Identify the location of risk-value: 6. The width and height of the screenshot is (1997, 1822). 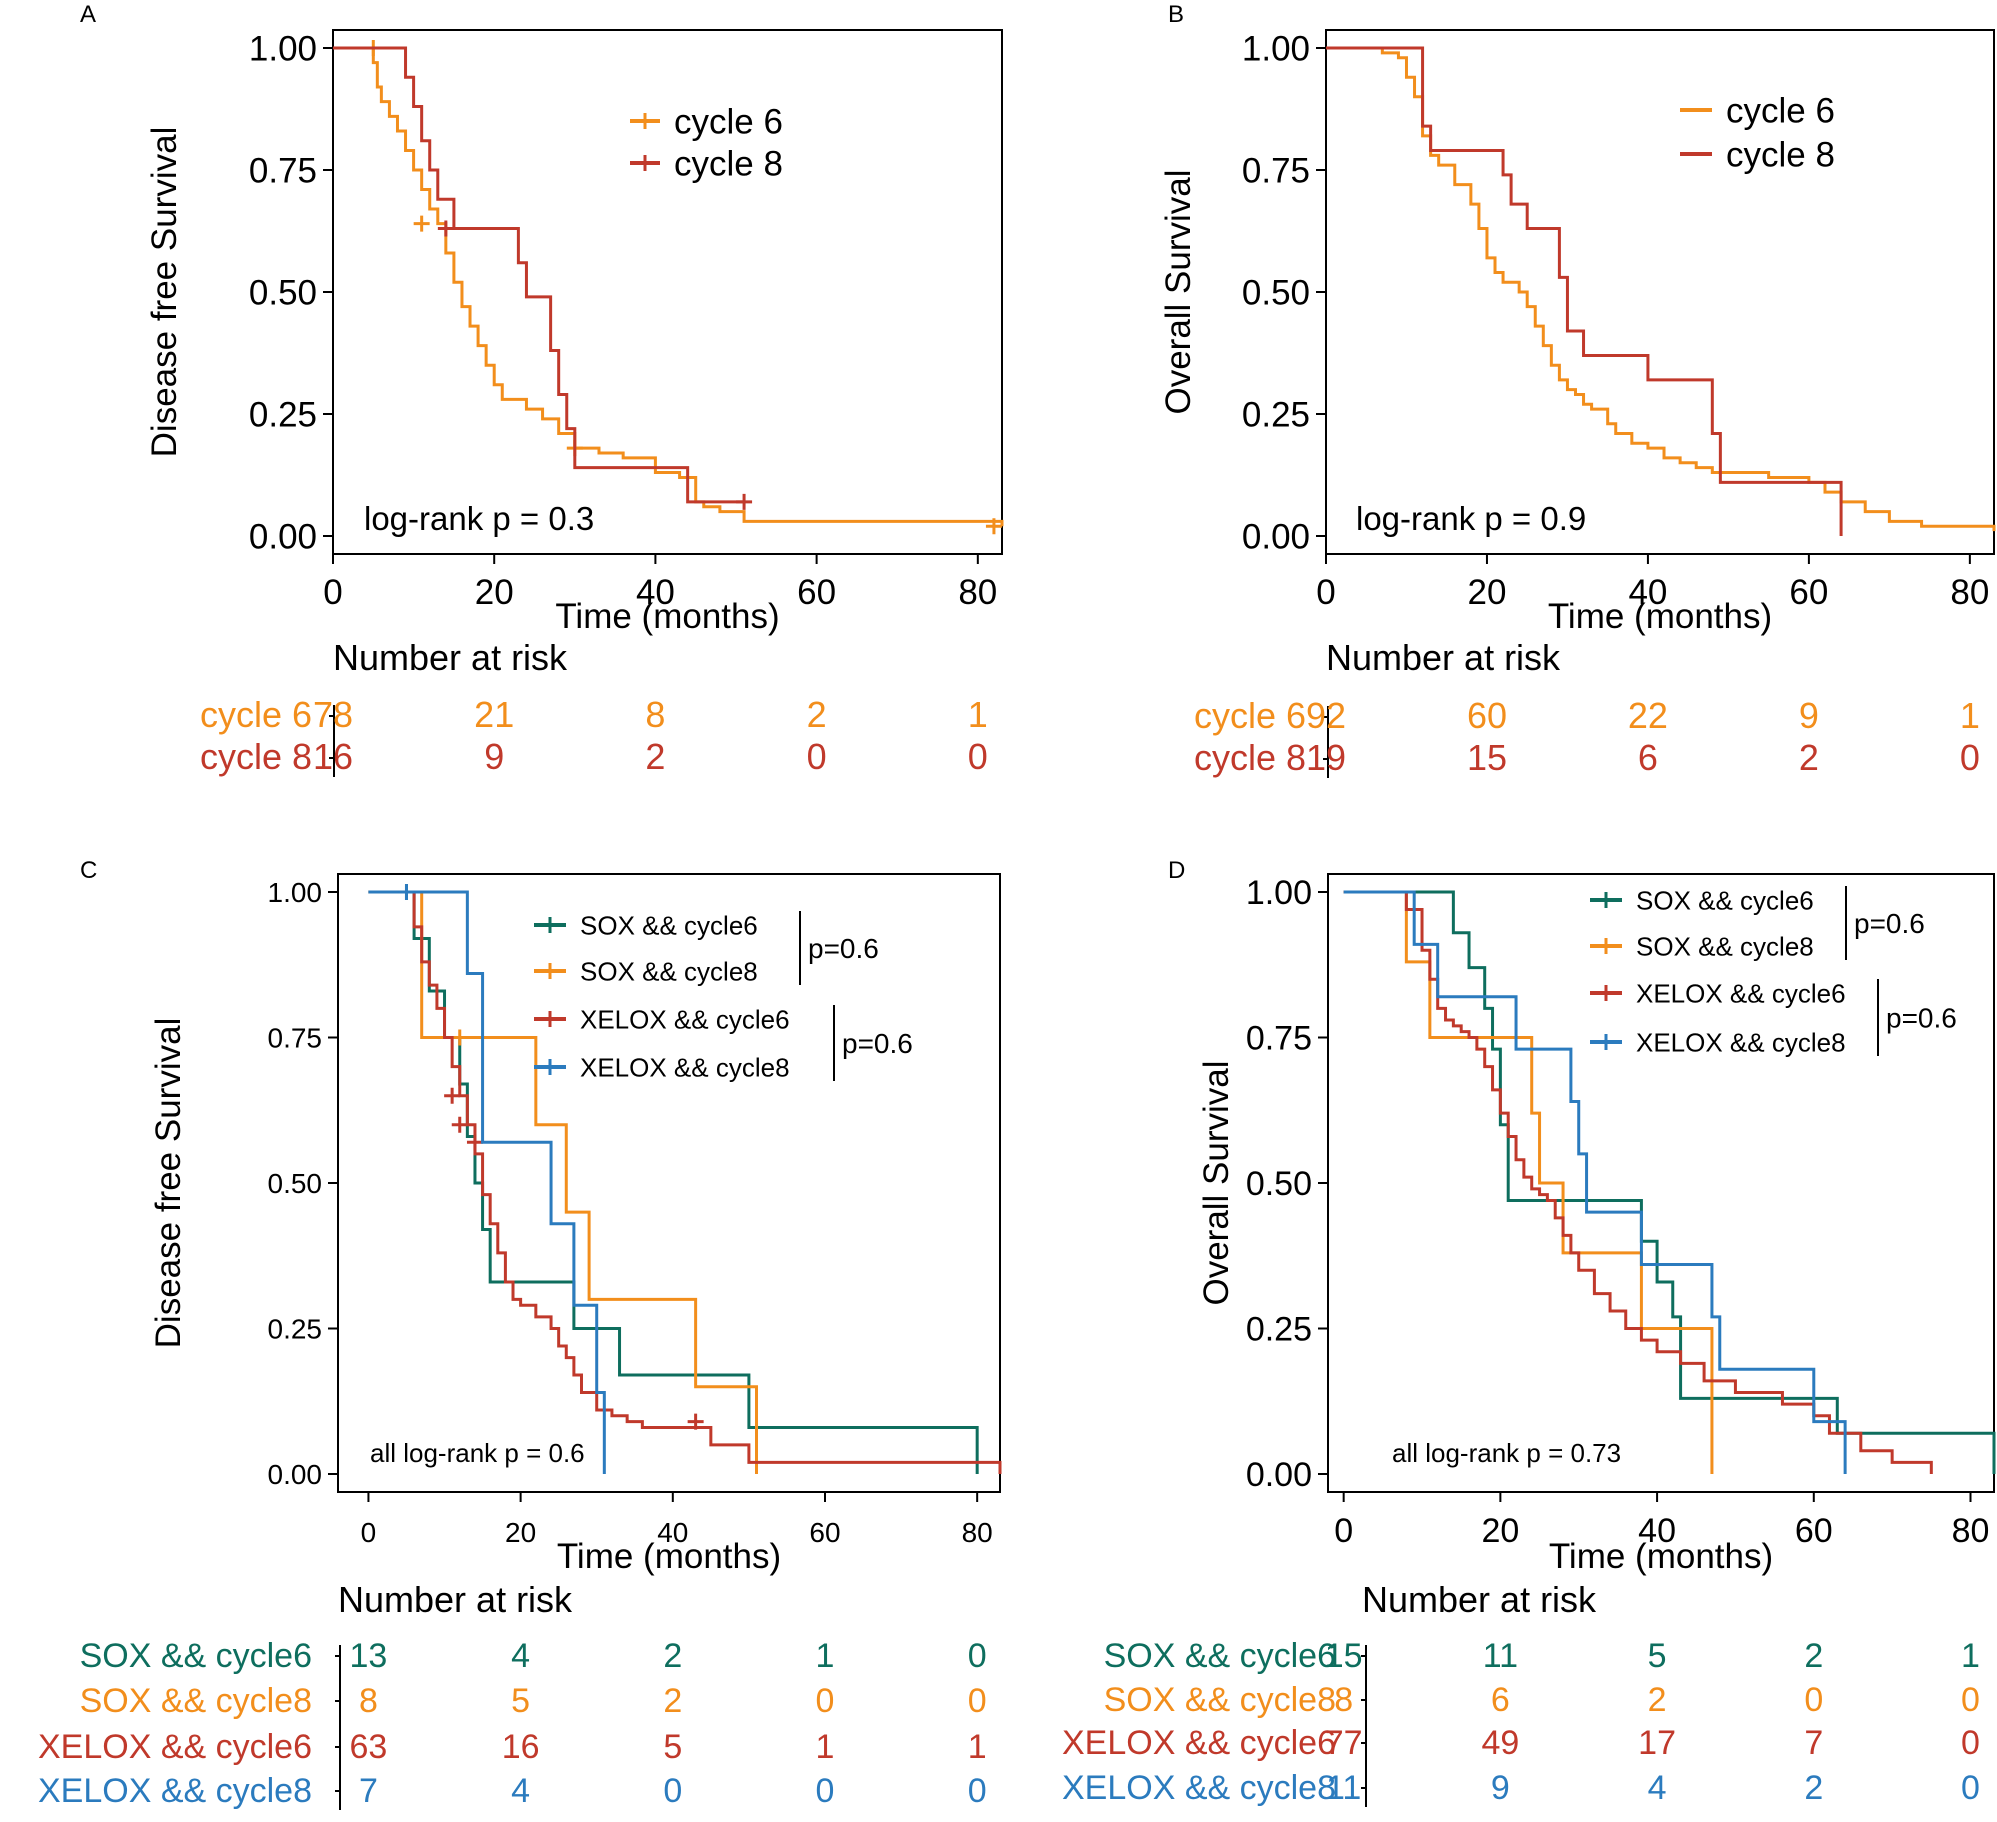
(1648, 757).